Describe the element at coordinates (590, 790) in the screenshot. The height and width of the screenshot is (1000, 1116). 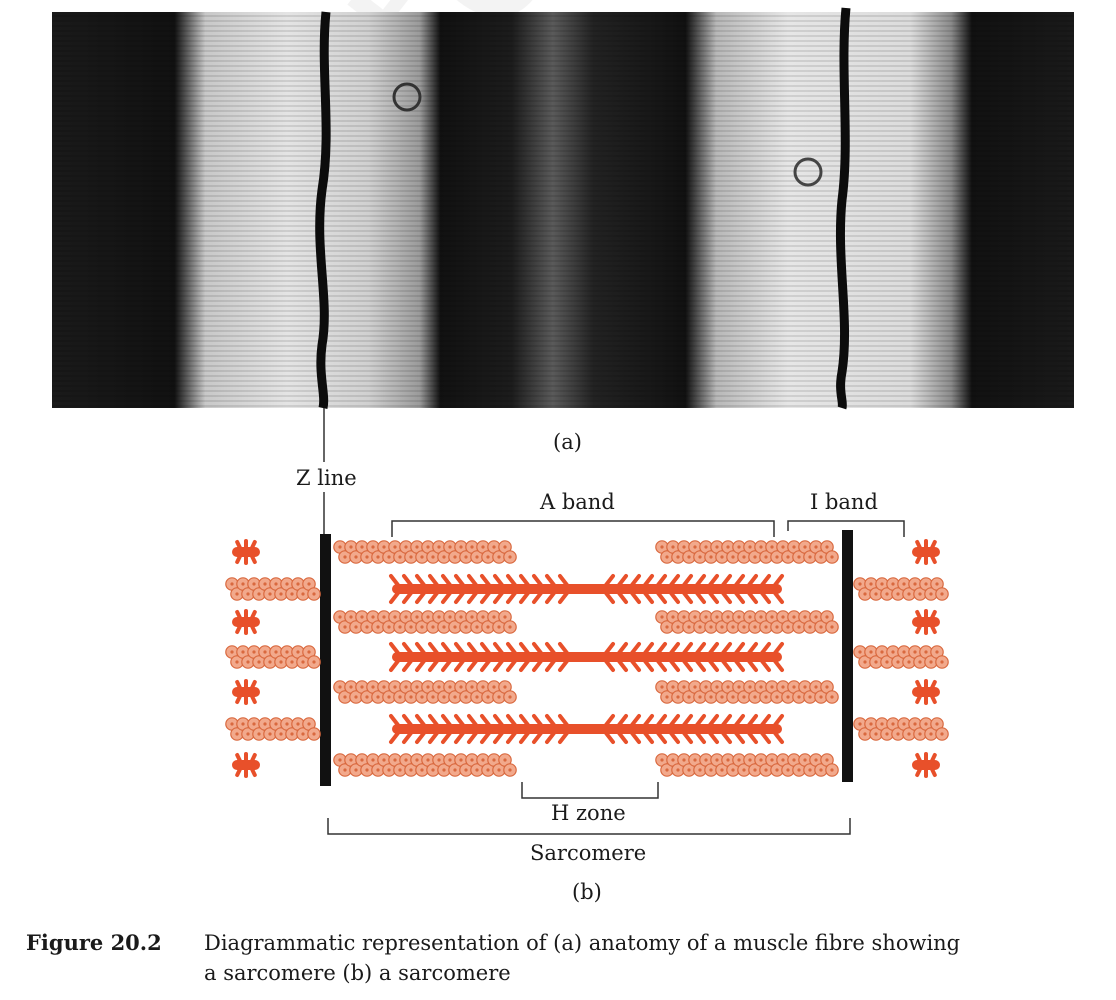
I see `h-zone-bracket` at that location.